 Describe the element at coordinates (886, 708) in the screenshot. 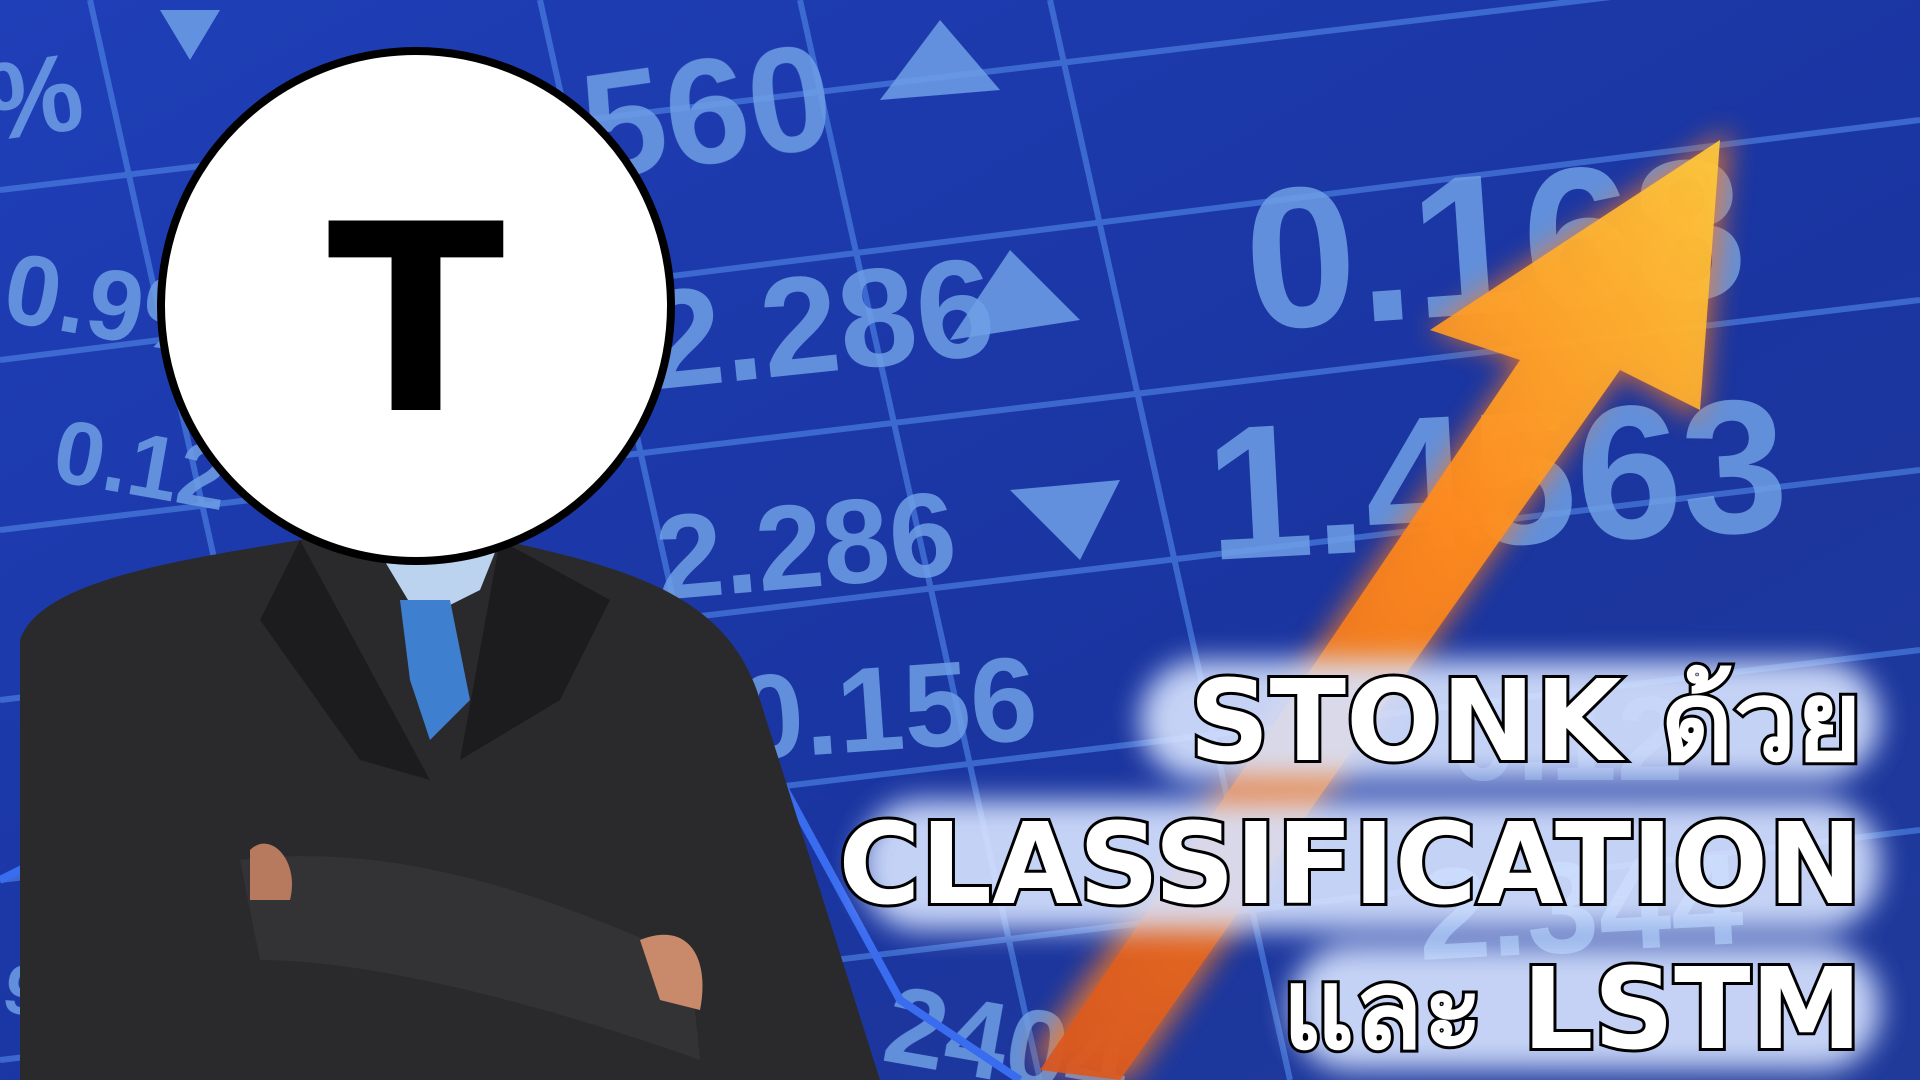

I see `board-figure: 0.156` at that location.